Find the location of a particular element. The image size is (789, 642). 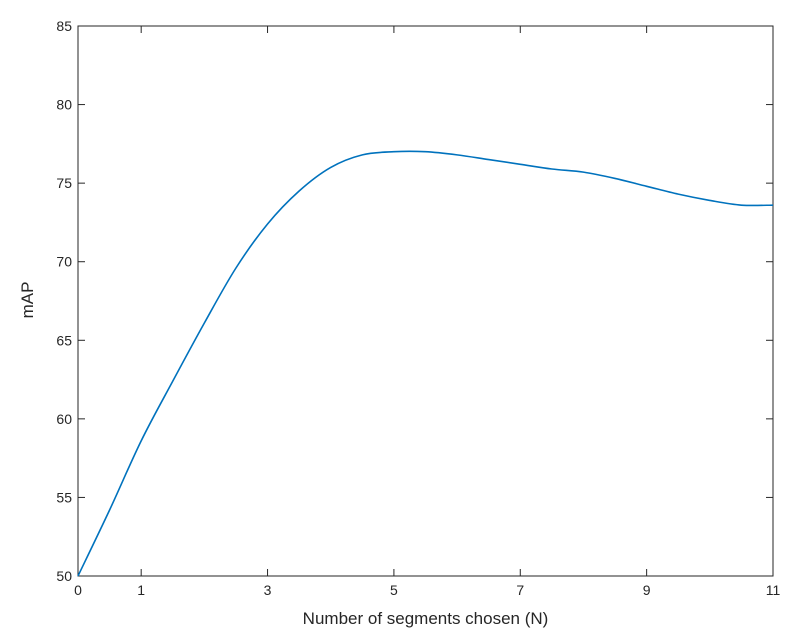

y-tick-label: 55 is located at coordinates (64, 497).